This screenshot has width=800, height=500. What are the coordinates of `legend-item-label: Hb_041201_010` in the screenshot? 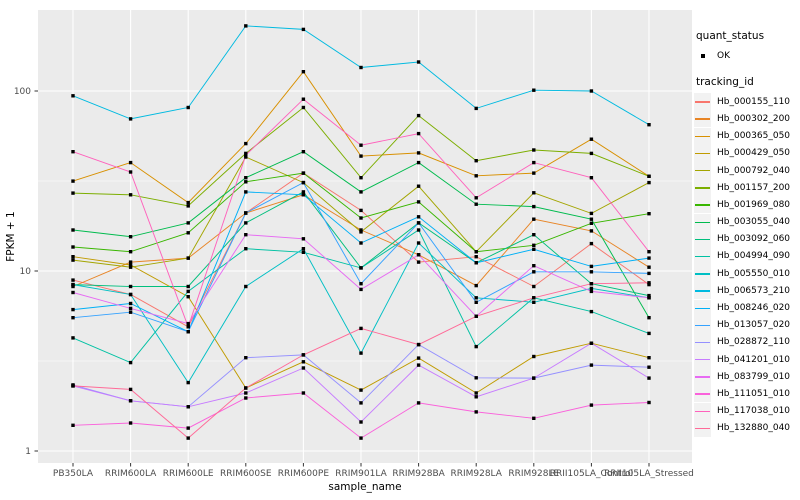 It's located at (754, 359).